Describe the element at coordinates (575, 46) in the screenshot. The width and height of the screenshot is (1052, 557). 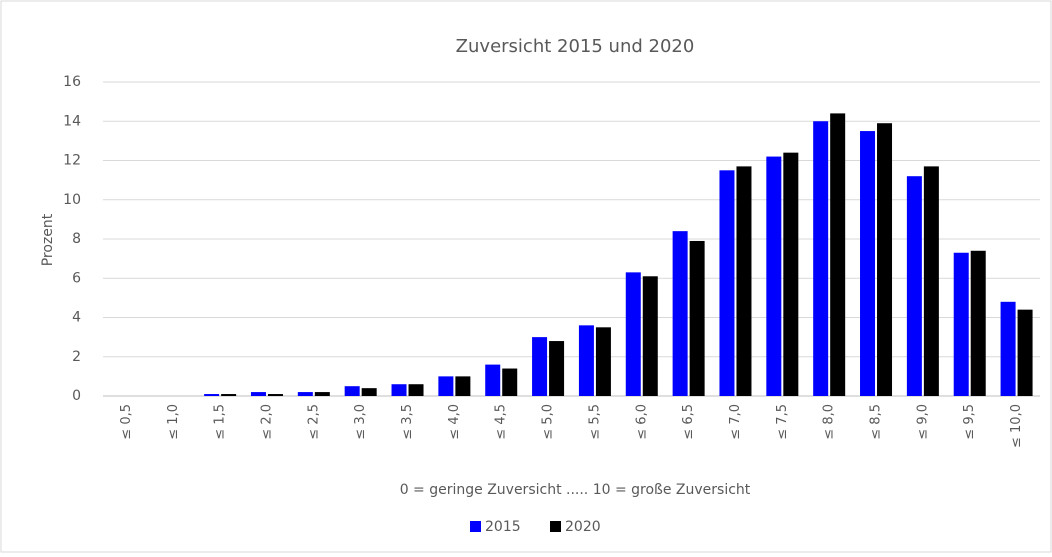
I see `chart-title: Zuversicht 2015 und 2020` at that location.